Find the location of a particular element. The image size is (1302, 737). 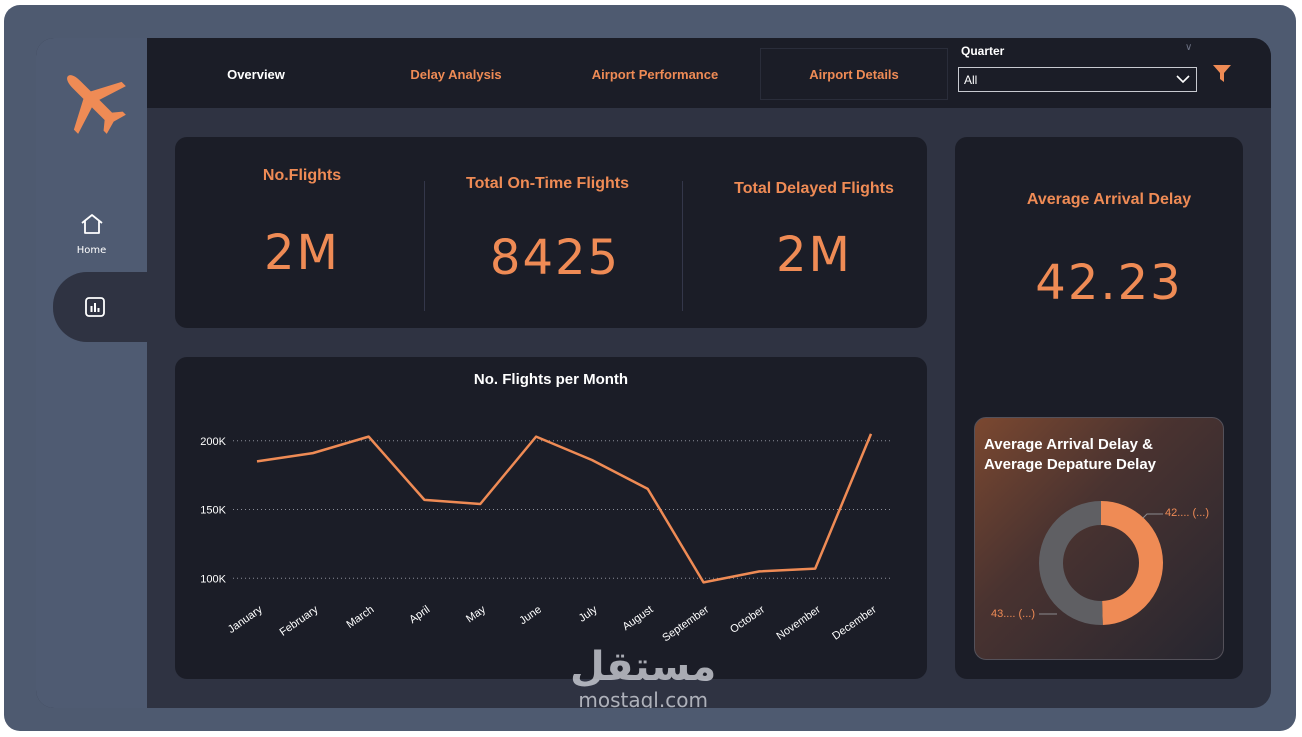

quarter-filter-value: All is located at coordinates (971, 80).